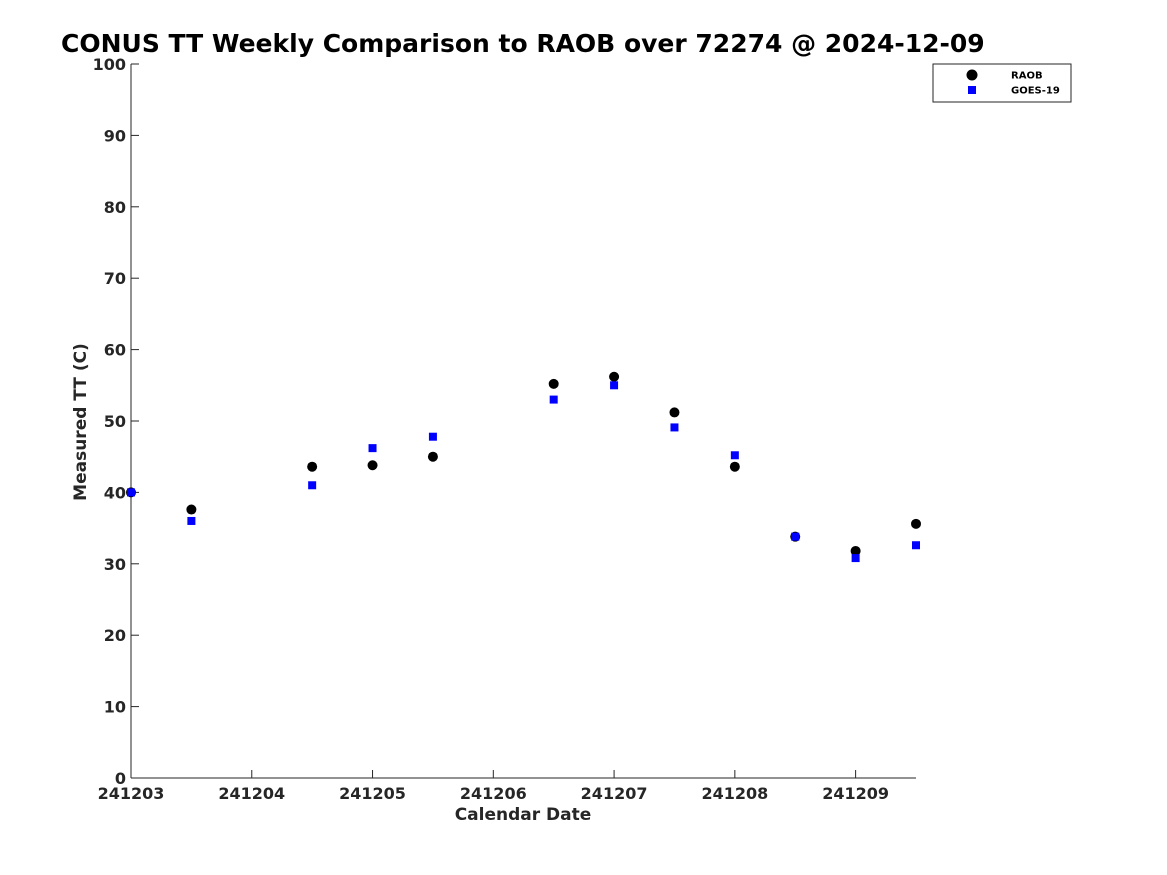  What do you see at coordinates (115, 564) in the screenshot?
I see `y-tick-label: 30` at bounding box center [115, 564].